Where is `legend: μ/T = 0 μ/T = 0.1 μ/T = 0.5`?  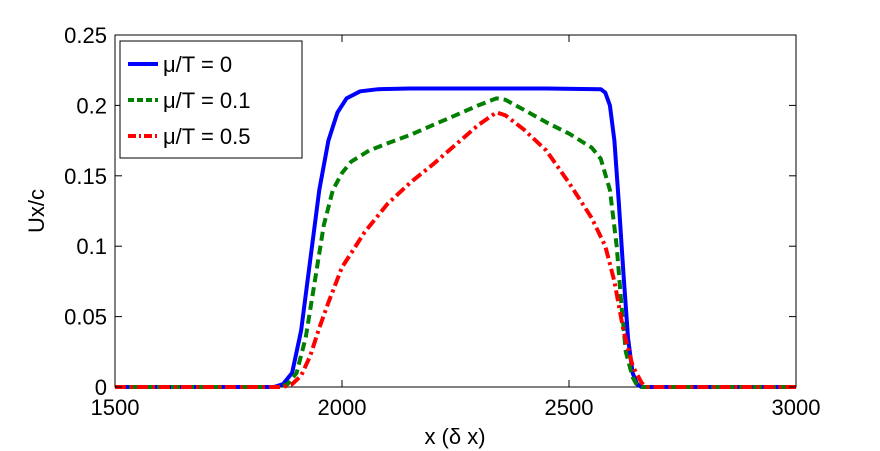
legend: μ/T = 0 μ/T = 0.1 μ/T = 0.5 is located at coordinates (211, 99).